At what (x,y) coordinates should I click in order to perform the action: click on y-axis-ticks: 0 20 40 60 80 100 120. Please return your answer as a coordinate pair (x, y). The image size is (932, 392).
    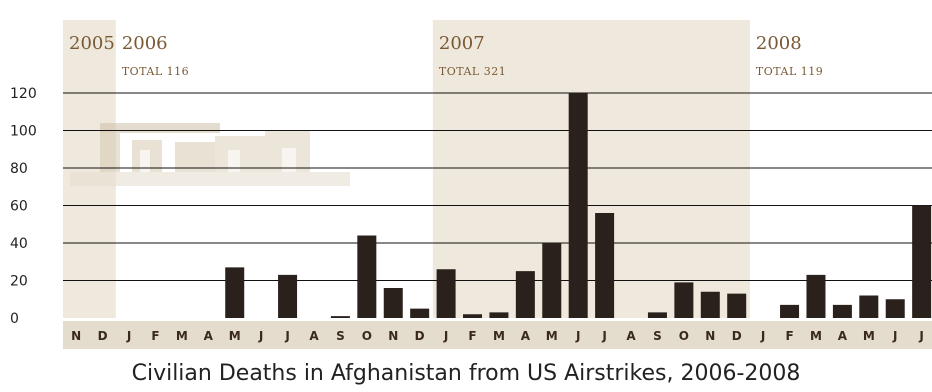
    Looking at the image, I should click on (23, 206).